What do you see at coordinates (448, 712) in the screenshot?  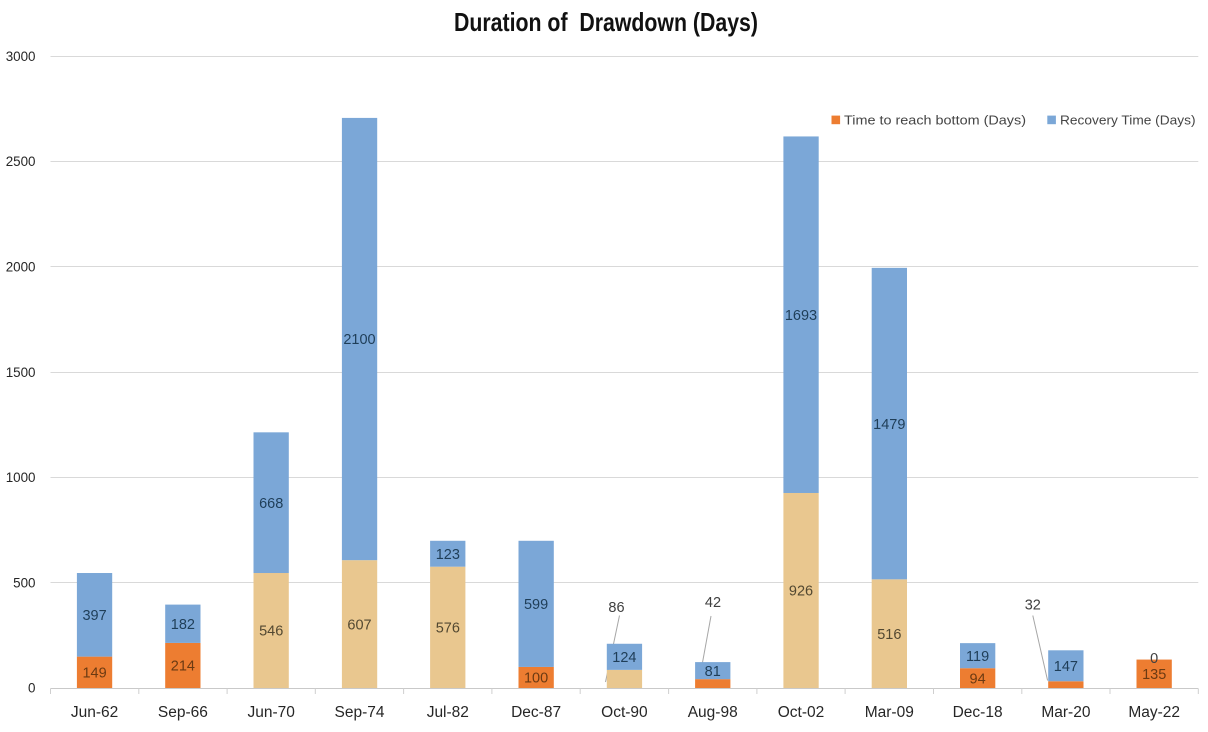 I see `svg-text: Jul-82` at bounding box center [448, 712].